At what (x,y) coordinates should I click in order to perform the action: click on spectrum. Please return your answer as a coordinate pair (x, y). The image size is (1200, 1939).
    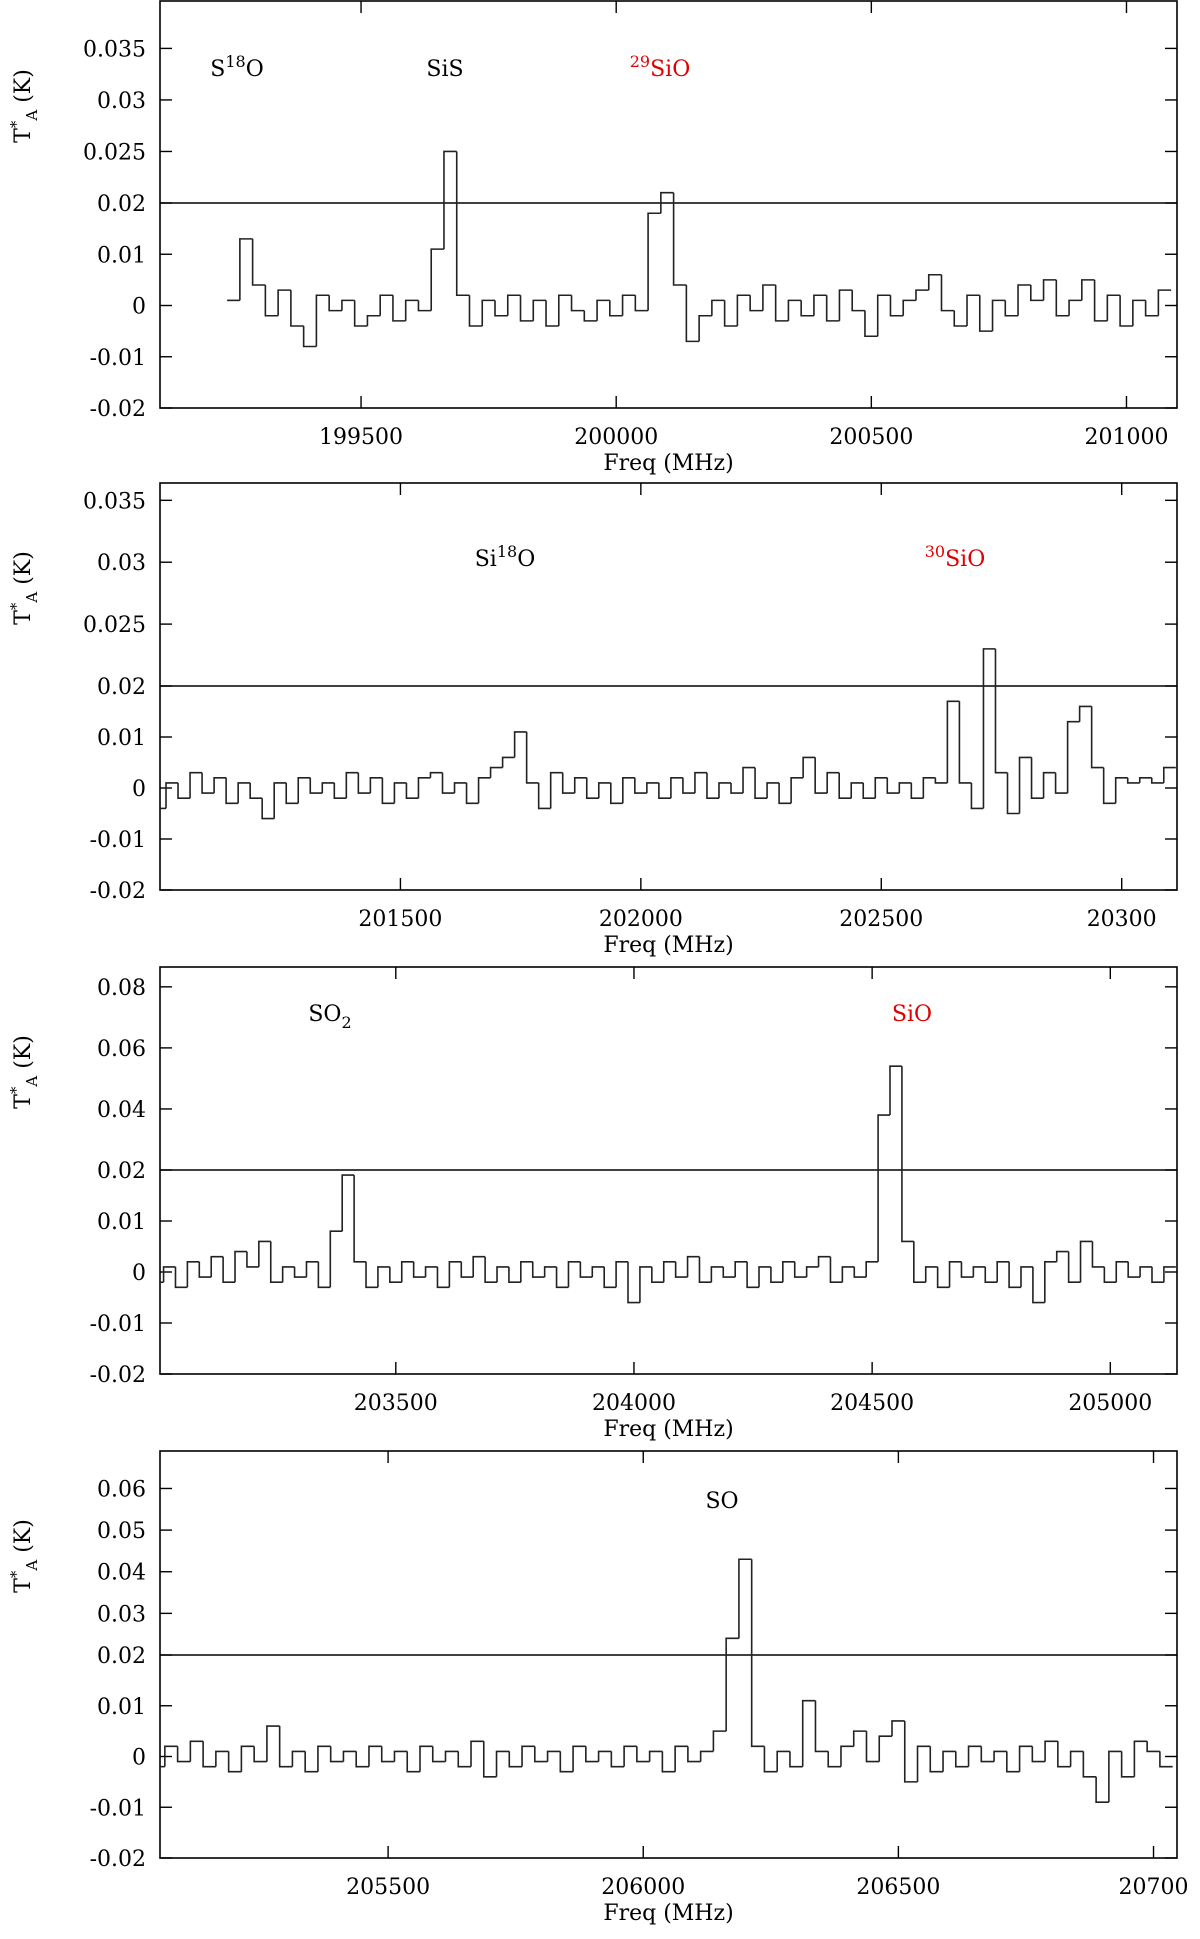
    Looking at the image, I should click on (668, 734).